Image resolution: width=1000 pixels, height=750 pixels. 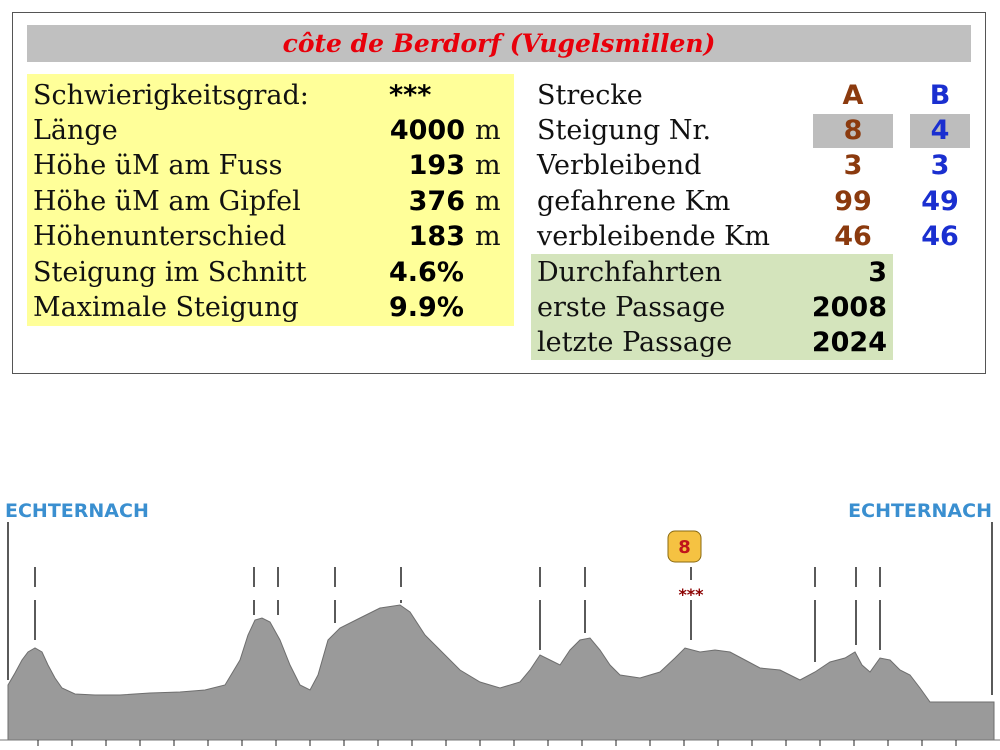 What do you see at coordinates (160, 236) in the screenshot?
I see `stat-label-elevation-gain: Höhenunterschied` at bounding box center [160, 236].